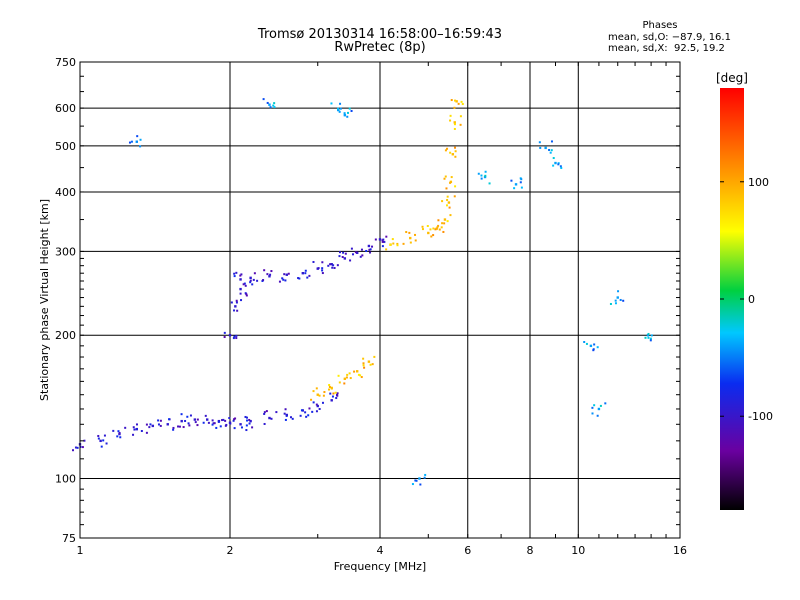 The width and height of the screenshot is (800, 600). I want to click on colorbar-tick-label: 0, so click(751, 299).